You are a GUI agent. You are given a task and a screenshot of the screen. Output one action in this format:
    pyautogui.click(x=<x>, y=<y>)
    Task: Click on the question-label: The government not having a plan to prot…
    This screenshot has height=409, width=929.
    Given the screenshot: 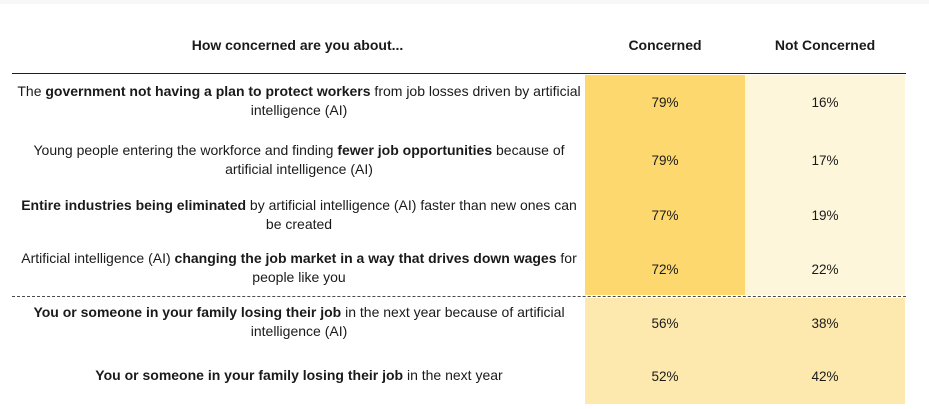 What is the action you would take?
    pyautogui.click(x=299, y=101)
    